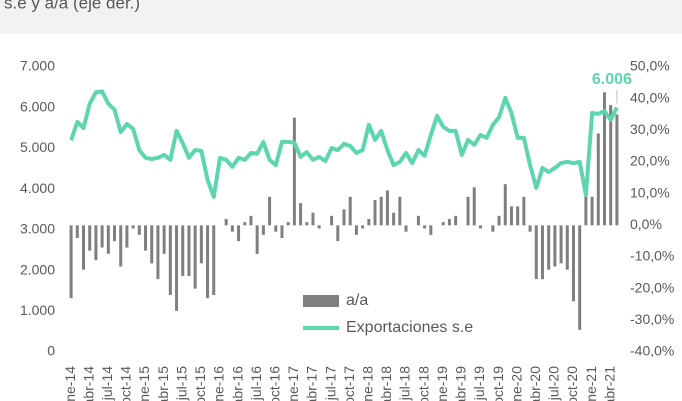 This screenshot has height=401, width=682. I want to click on x-tick-label: abr-15, so click(163, 383).